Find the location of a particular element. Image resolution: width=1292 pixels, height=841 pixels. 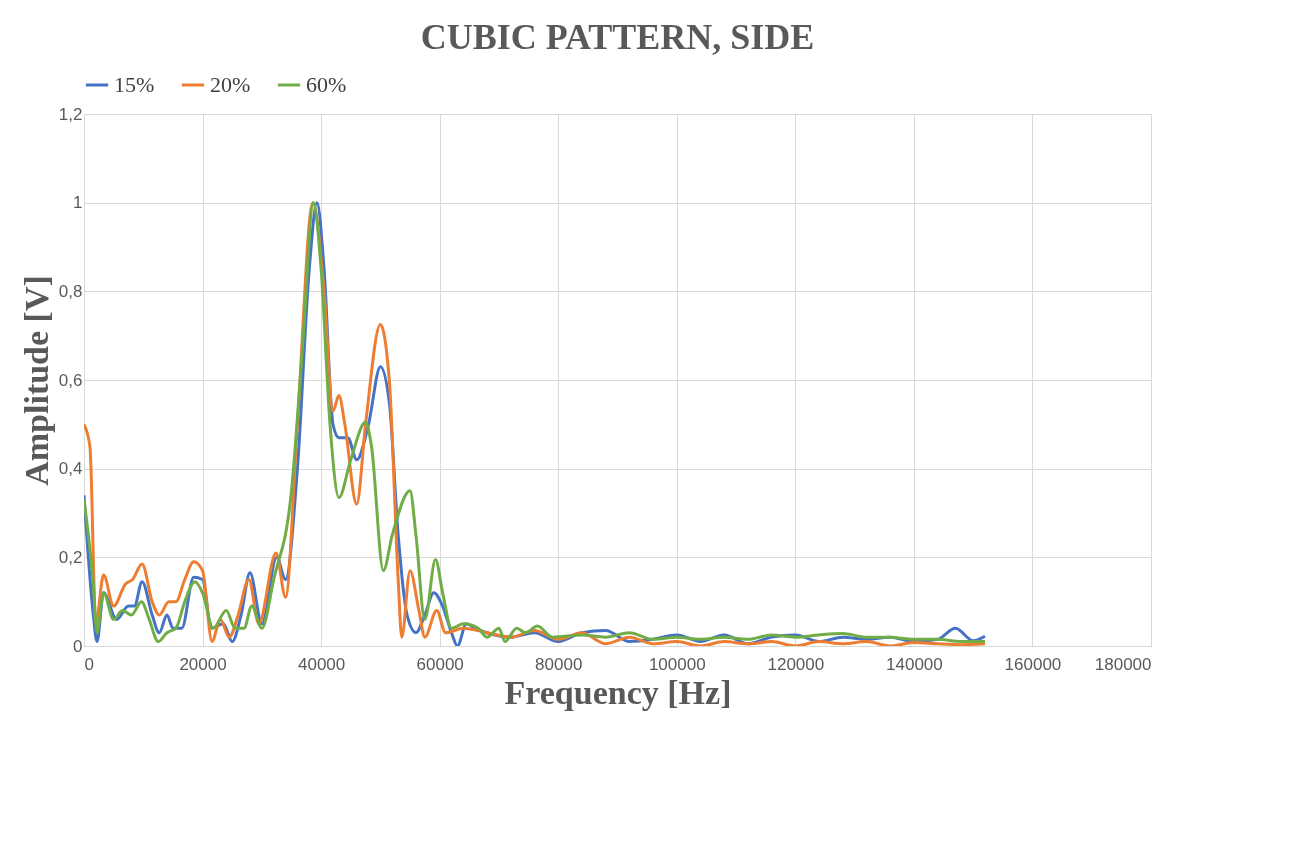

x-tick-label: 100000 is located at coordinates (677, 664).